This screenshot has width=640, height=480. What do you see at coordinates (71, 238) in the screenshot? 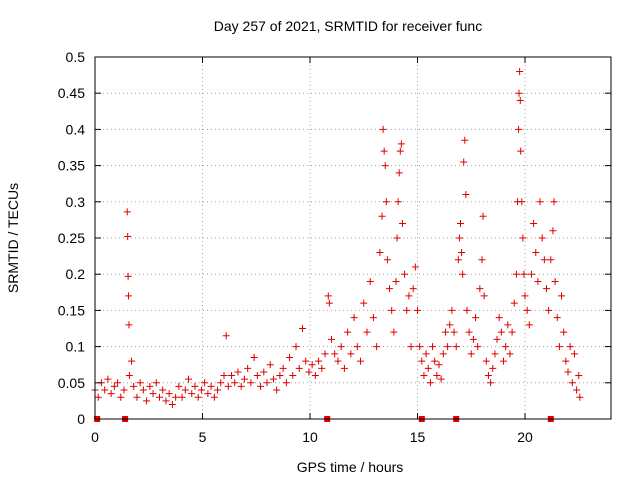
I see `y-tick-label: 0.25` at bounding box center [71, 238].